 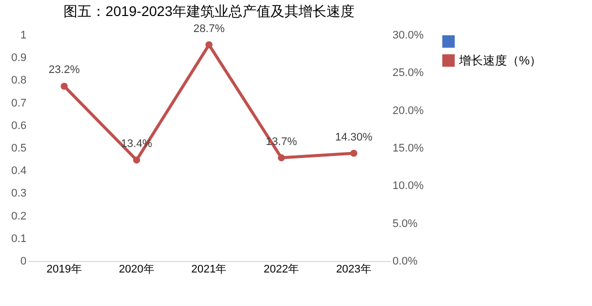 I want to click on y2-tick-label: 25.0%, so click(x=408, y=73).